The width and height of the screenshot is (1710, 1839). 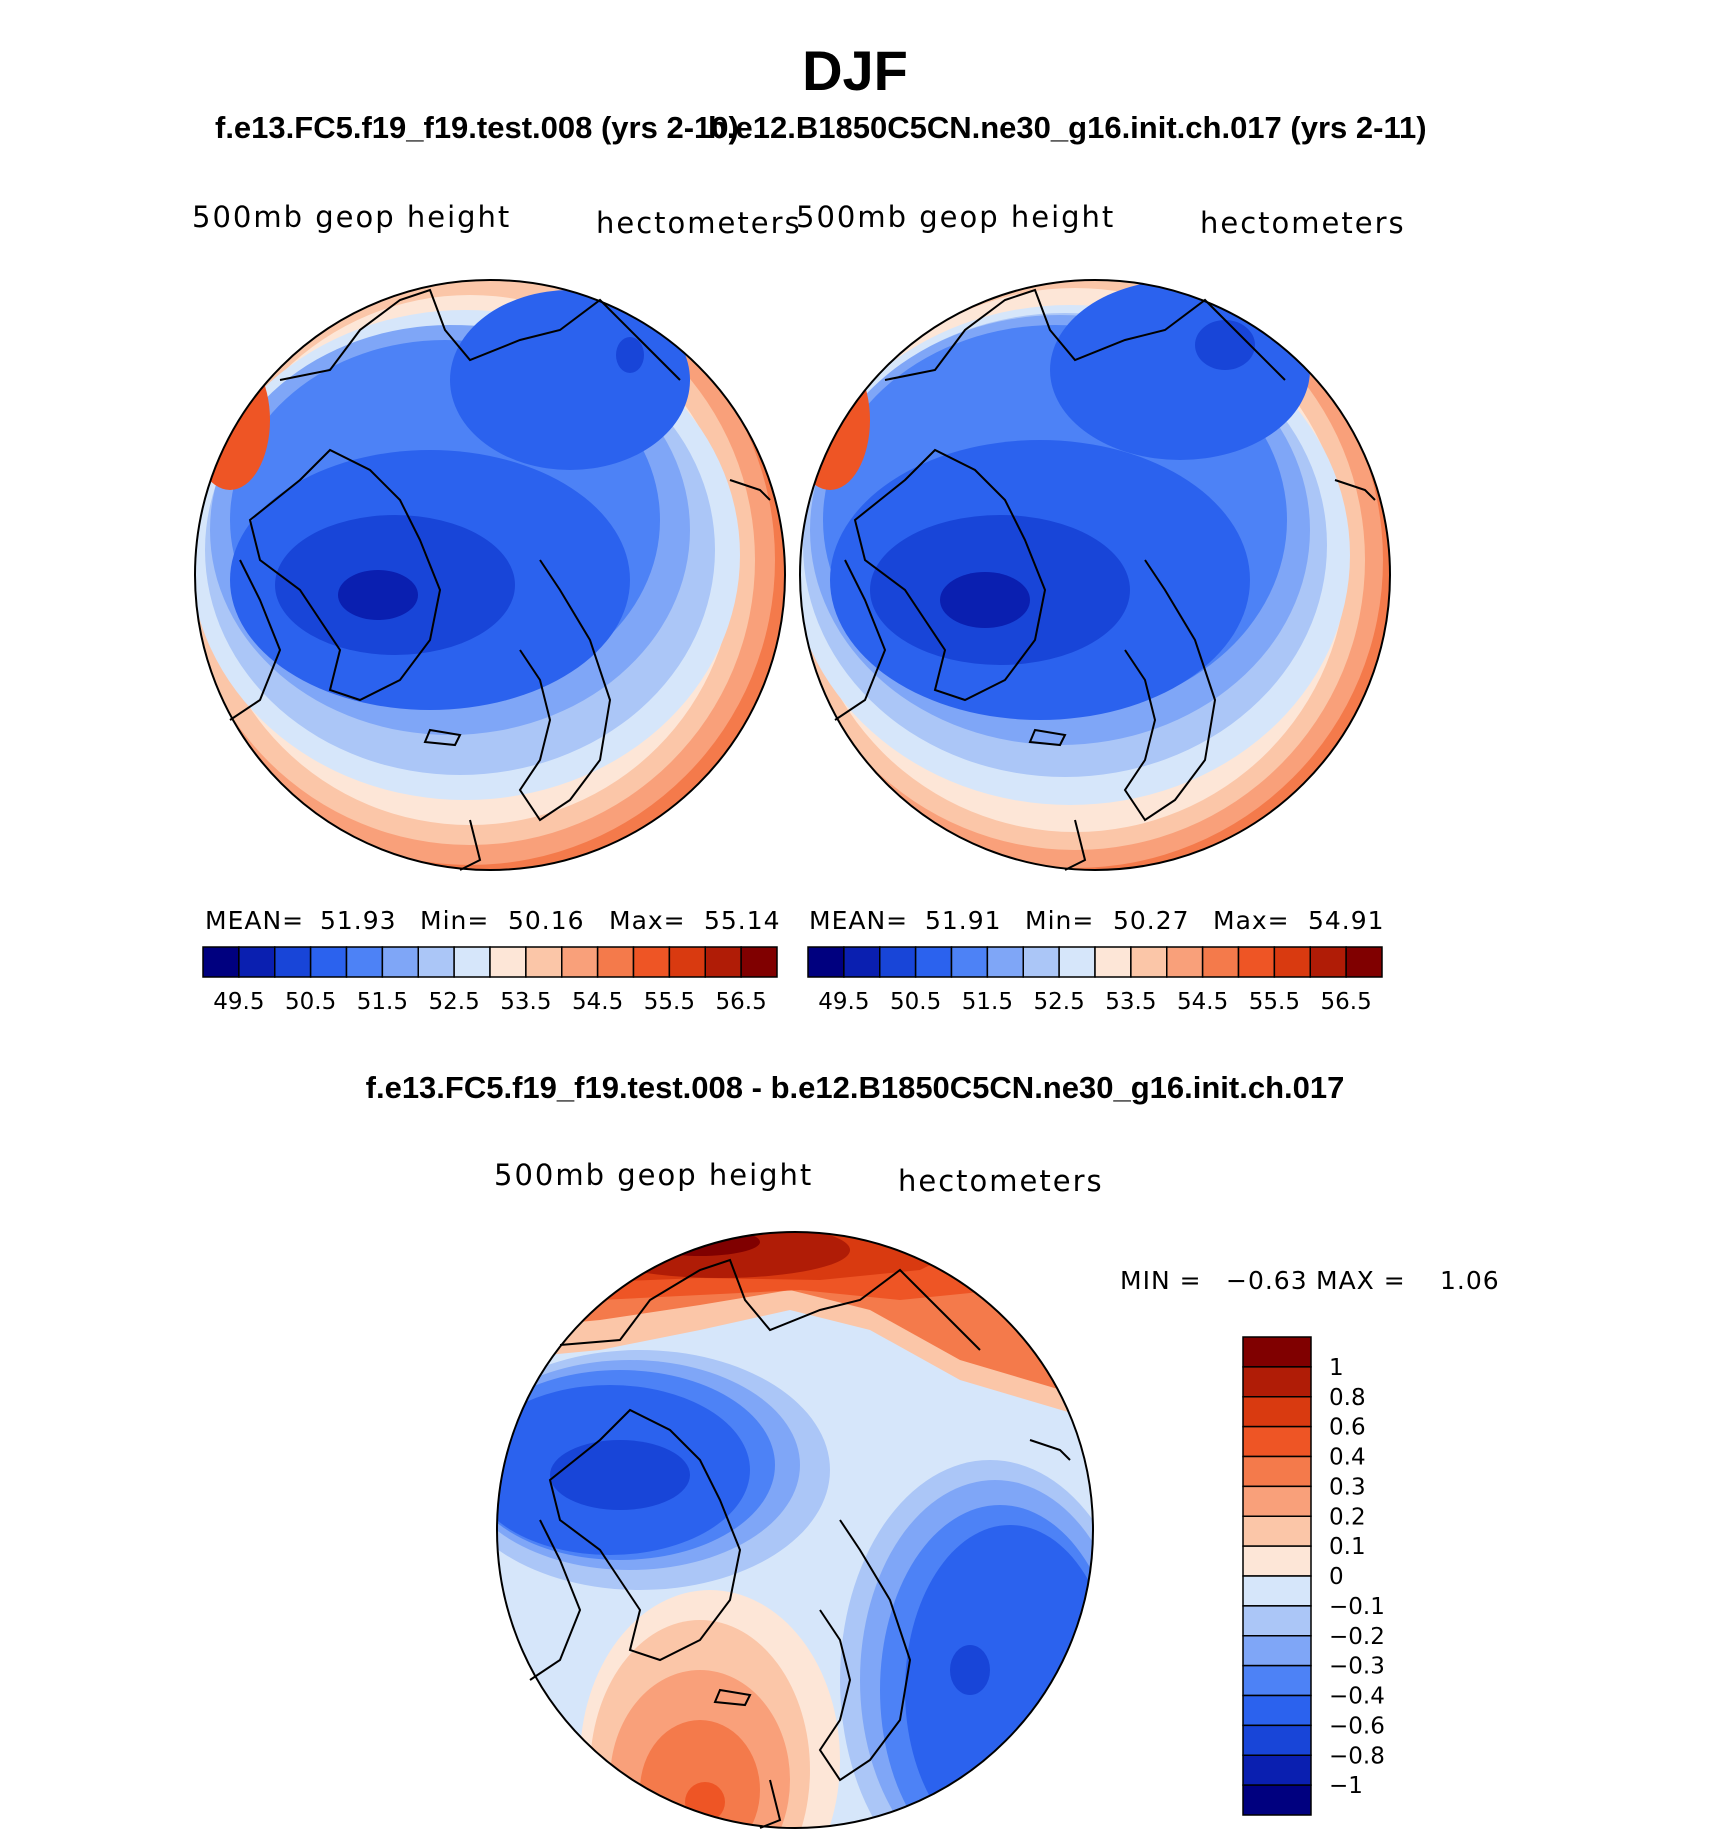 What do you see at coordinates (699, 223) in the screenshot?
I see `left-units-label: hectometers` at bounding box center [699, 223].